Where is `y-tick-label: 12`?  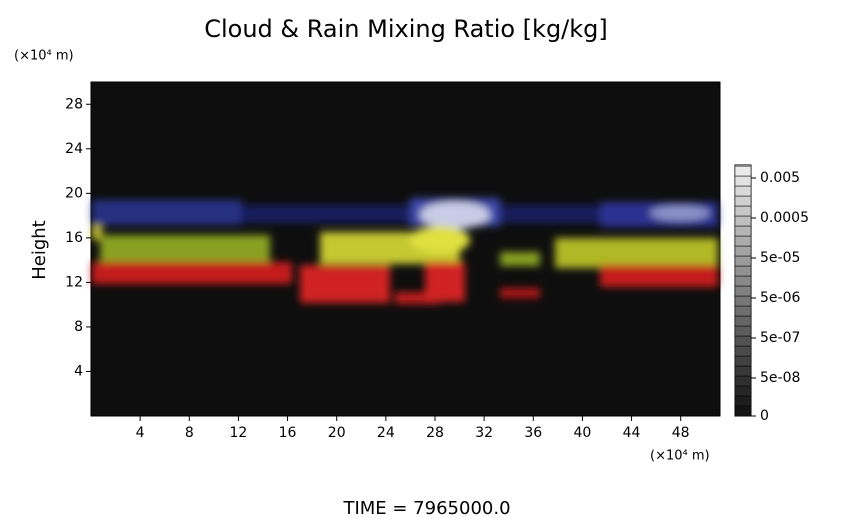
y-tick-label: 12 is located at coordinates (74, 282).